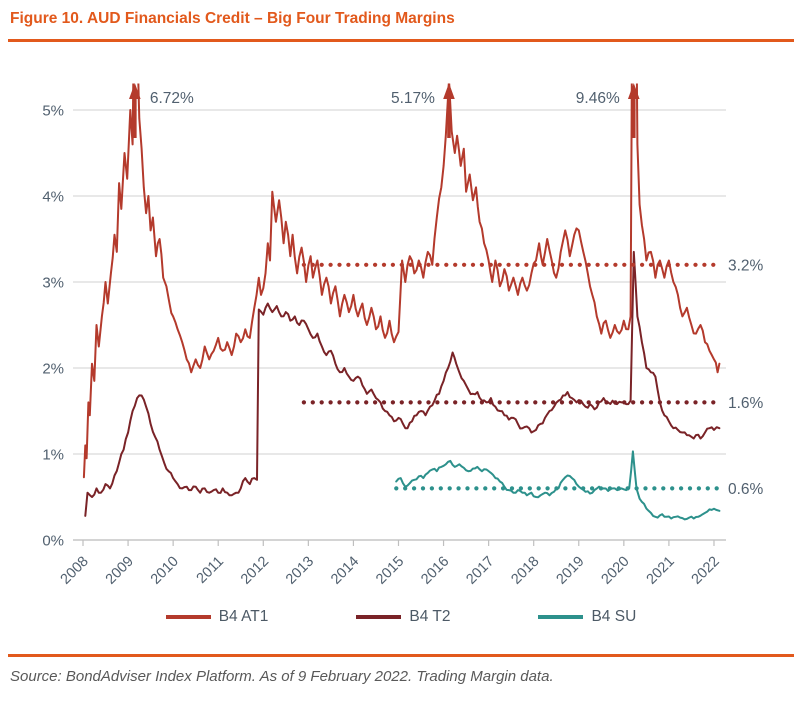 Image resolution: width=802 pixels, height=708 pixels. What do you see at coordinates (390, 571) in the screenshot?
I see `x-axis-tick-label: 2015` at bounding box center [390, 571].